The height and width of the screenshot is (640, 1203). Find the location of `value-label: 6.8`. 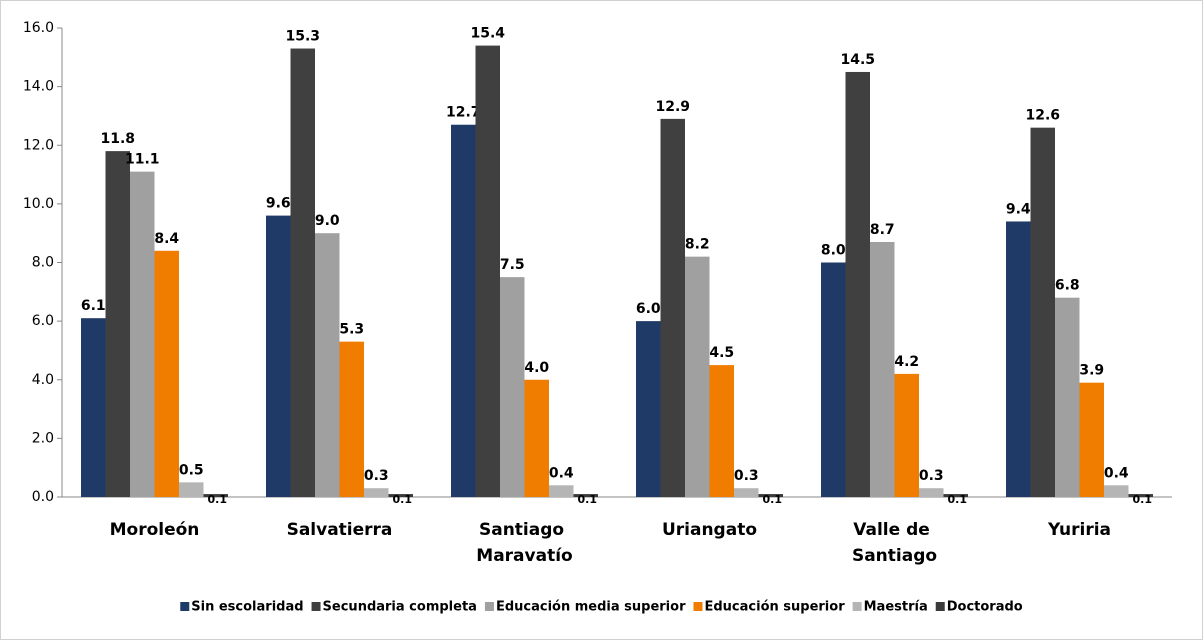

value-label: 6.8 is located at coordinates (1067, 286).